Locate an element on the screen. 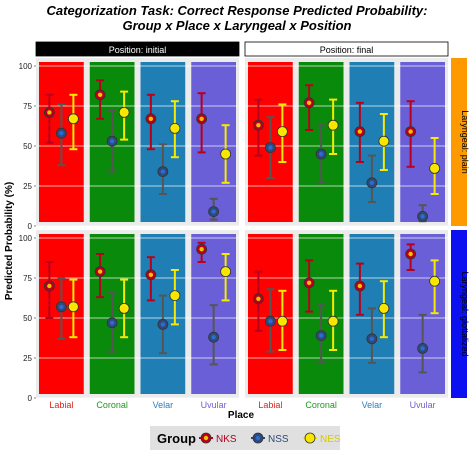  legend-label-nes: NES is located at coordinates (330, 439).